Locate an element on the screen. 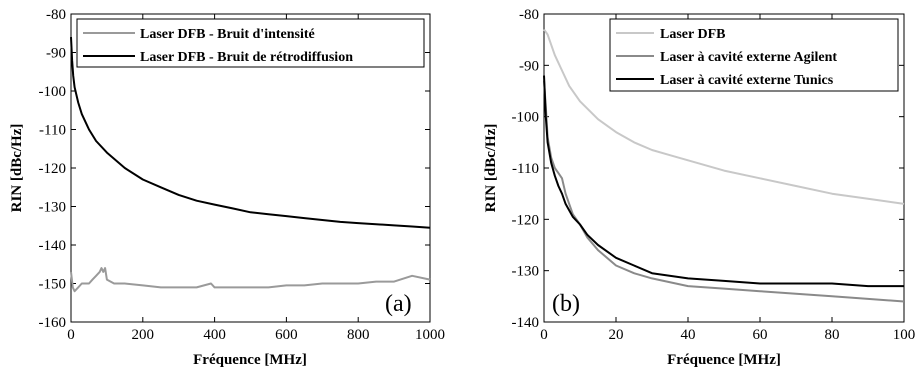 The image size is (918, 368). chart-a-y-axis-label: RIN [dBc/Hz] is located at coordinates (17, 168).